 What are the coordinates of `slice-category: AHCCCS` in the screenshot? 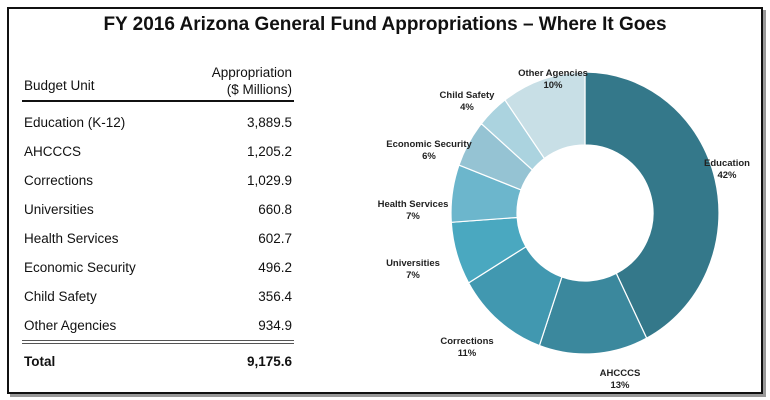 It's located at (620, 373).